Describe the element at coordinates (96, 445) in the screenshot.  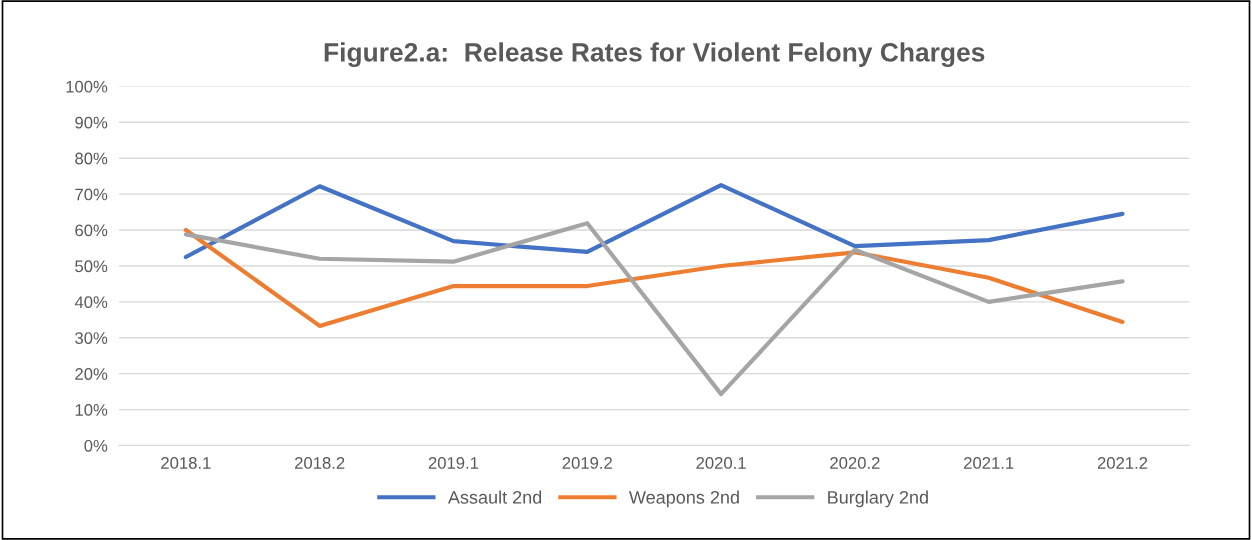
I see `y-tick-label: 0%` at that location.